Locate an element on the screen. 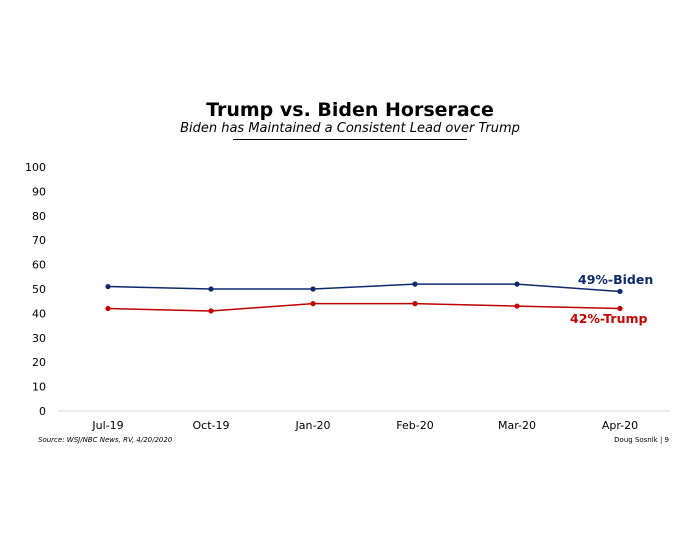 The image size is (700, 541). x-tick-label: Feb-20 is located at coordinates (414, 425).